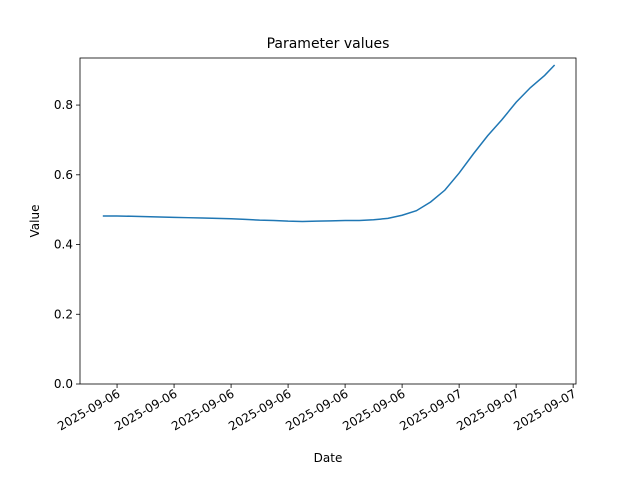 The image size is (640, 480). I want to click on y-tick-label: 0.2, so click(63, 314).